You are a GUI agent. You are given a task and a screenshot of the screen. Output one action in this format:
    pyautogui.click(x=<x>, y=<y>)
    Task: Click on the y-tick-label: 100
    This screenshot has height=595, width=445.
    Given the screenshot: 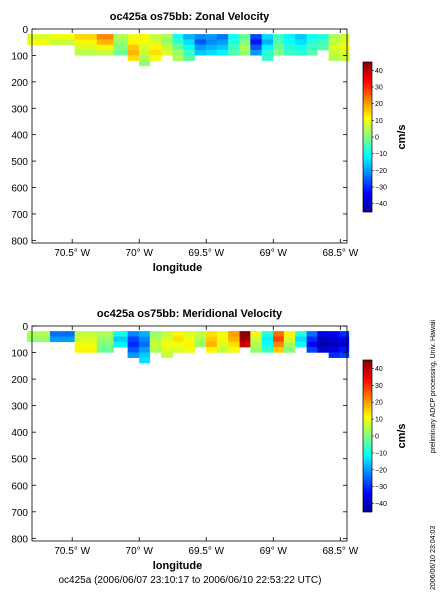 What is the action you would take?
    pyautogui.click(x=19, y=354)
    